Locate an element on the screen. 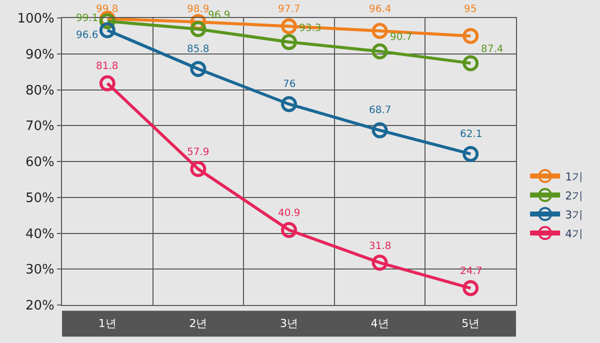  data-label: 87.4 is located at coordinates (492, 49).